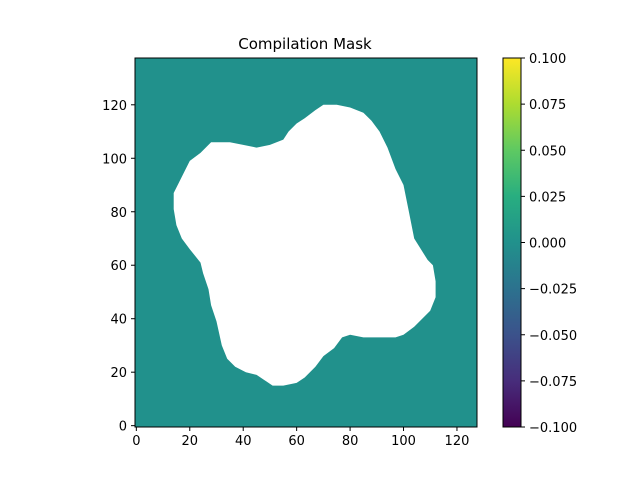  Describe the element at coordinates (547, 59) in the screenshot. I see `colorbar-tick-label: 0.100` at that location.